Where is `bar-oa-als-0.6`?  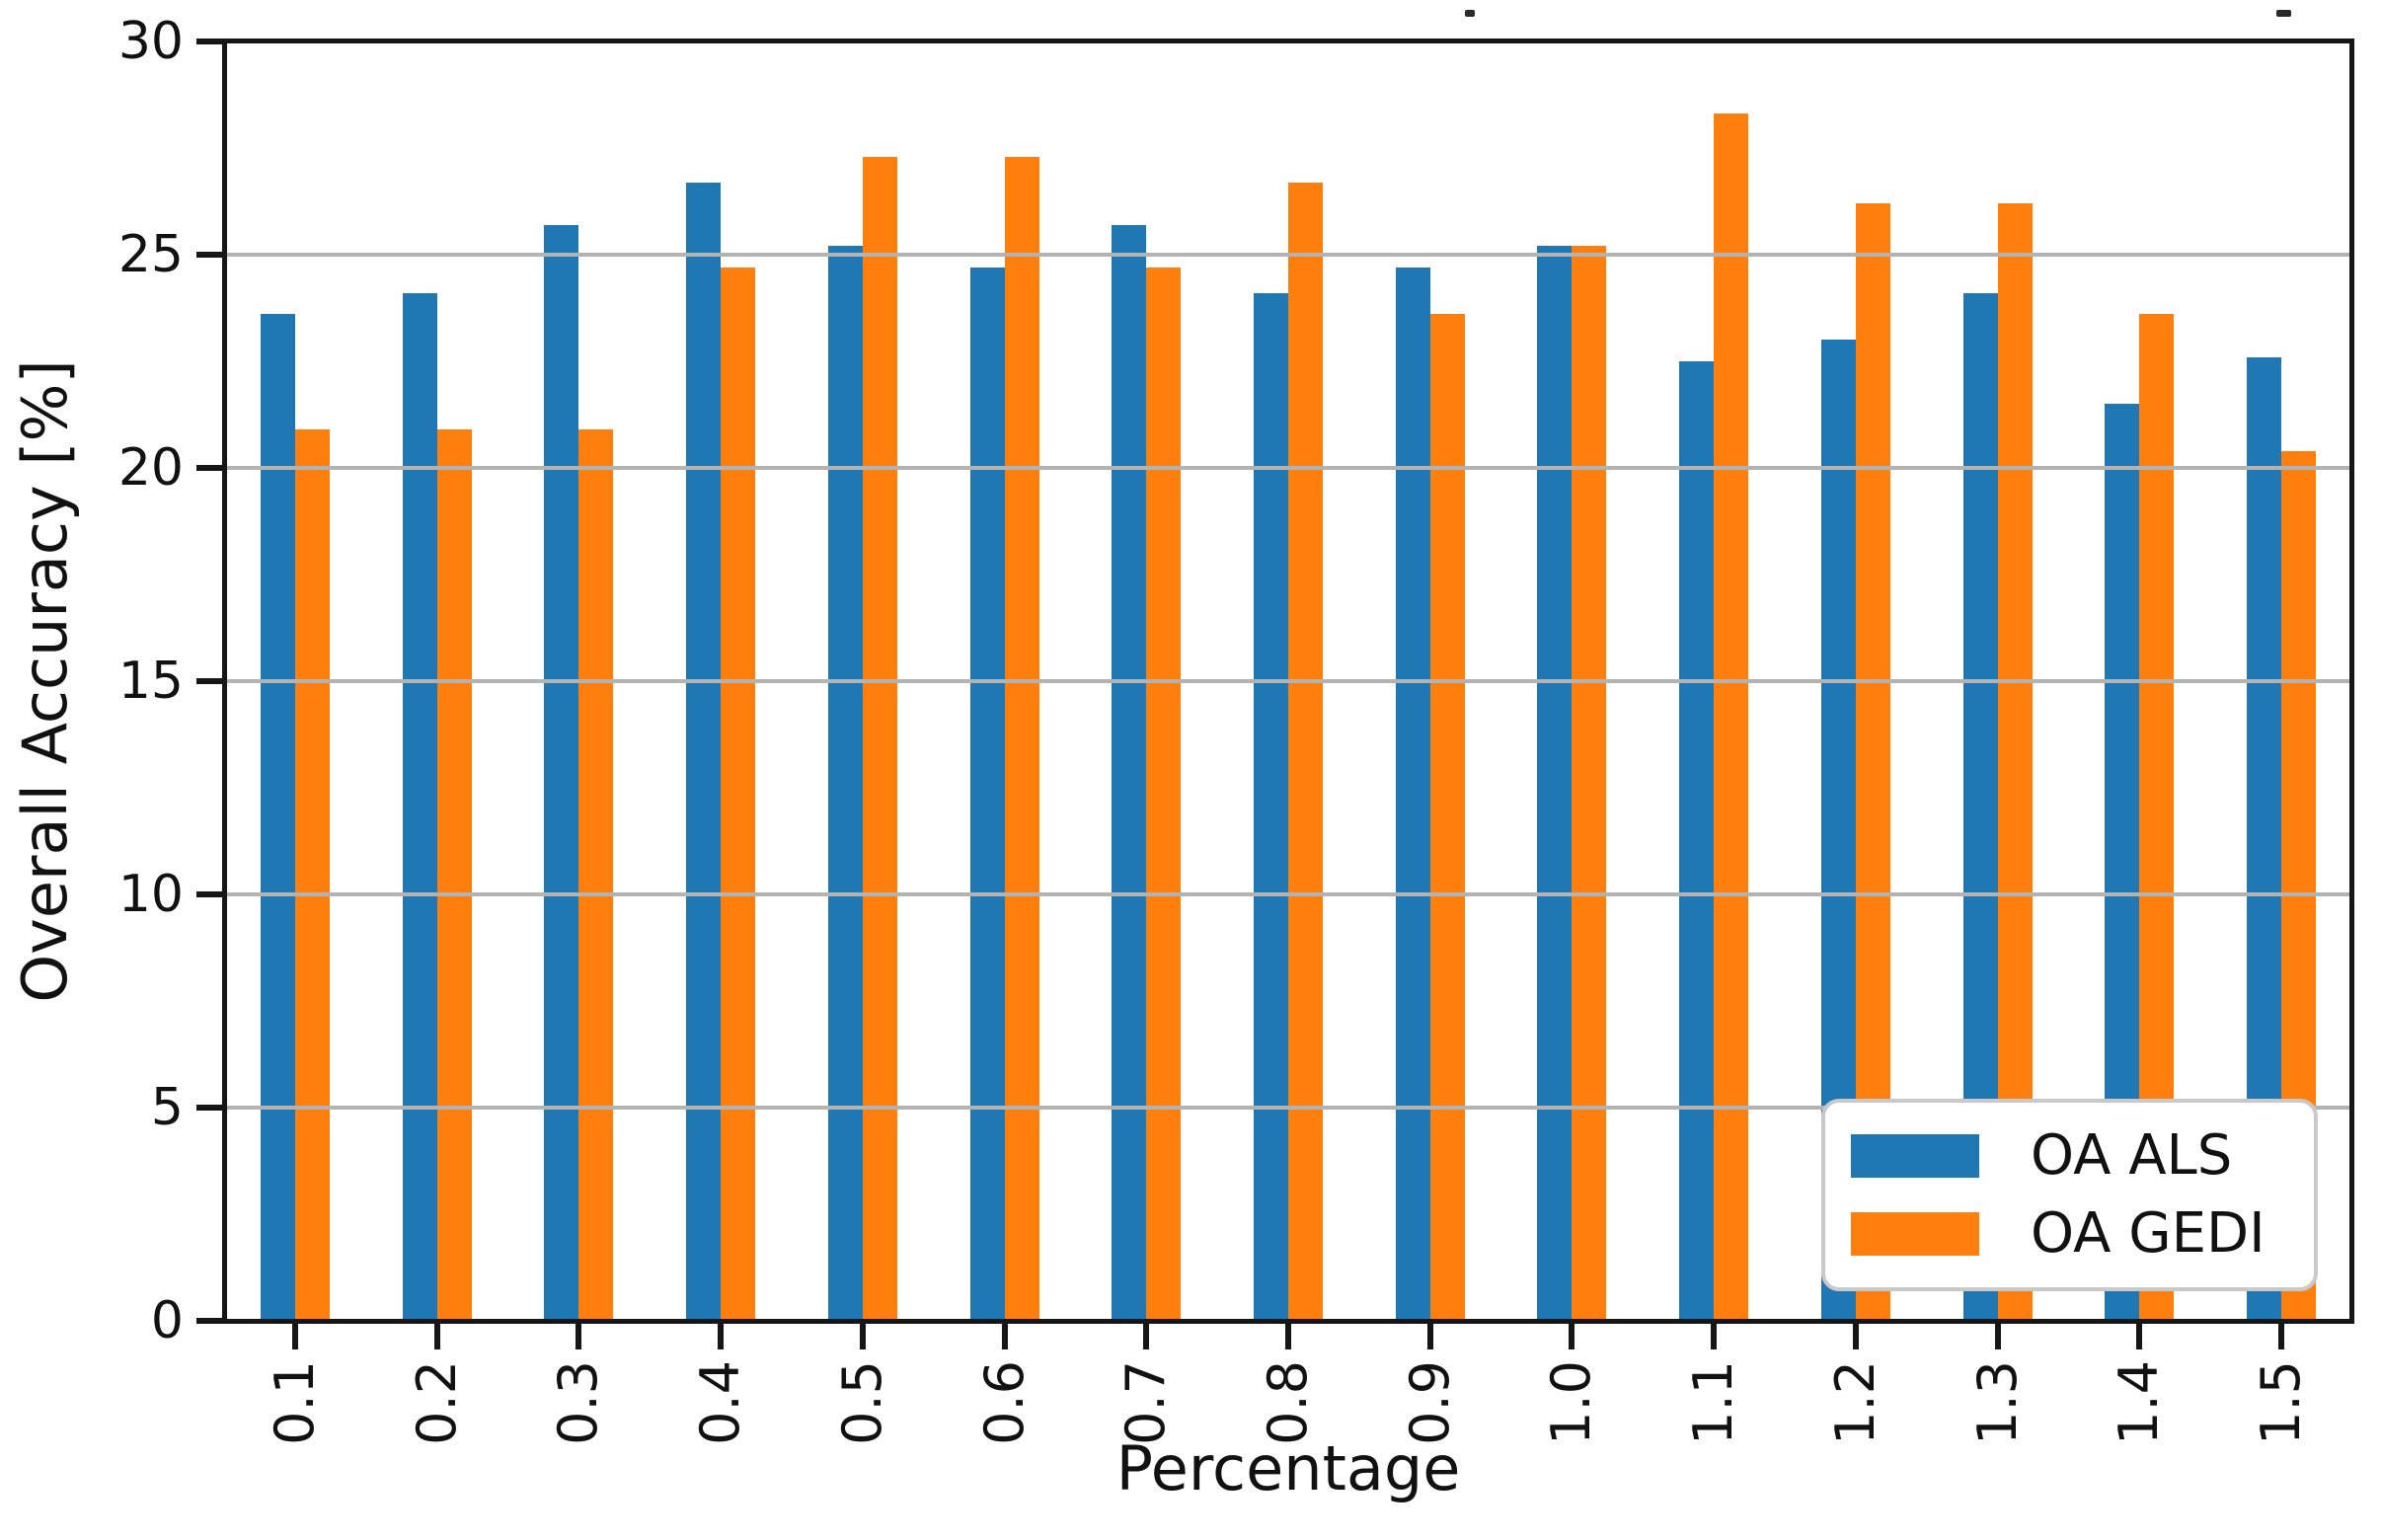 bar-oa-als-0.6 is located at coordinates (987, 794).